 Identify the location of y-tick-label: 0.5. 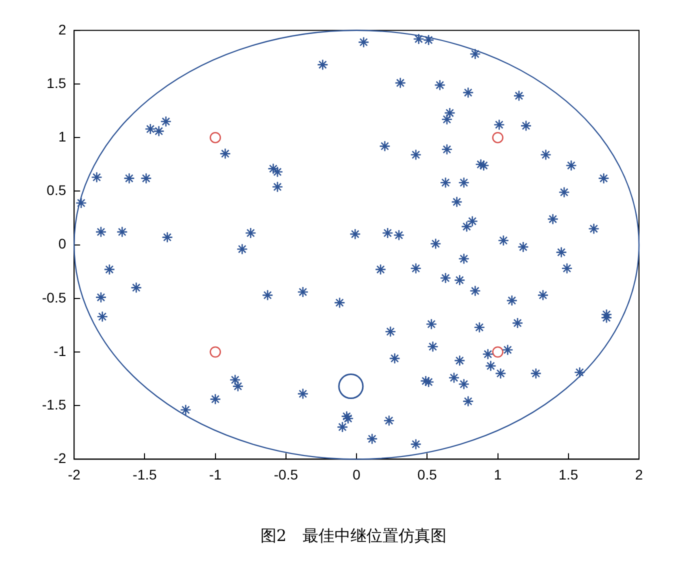
(56, 190).